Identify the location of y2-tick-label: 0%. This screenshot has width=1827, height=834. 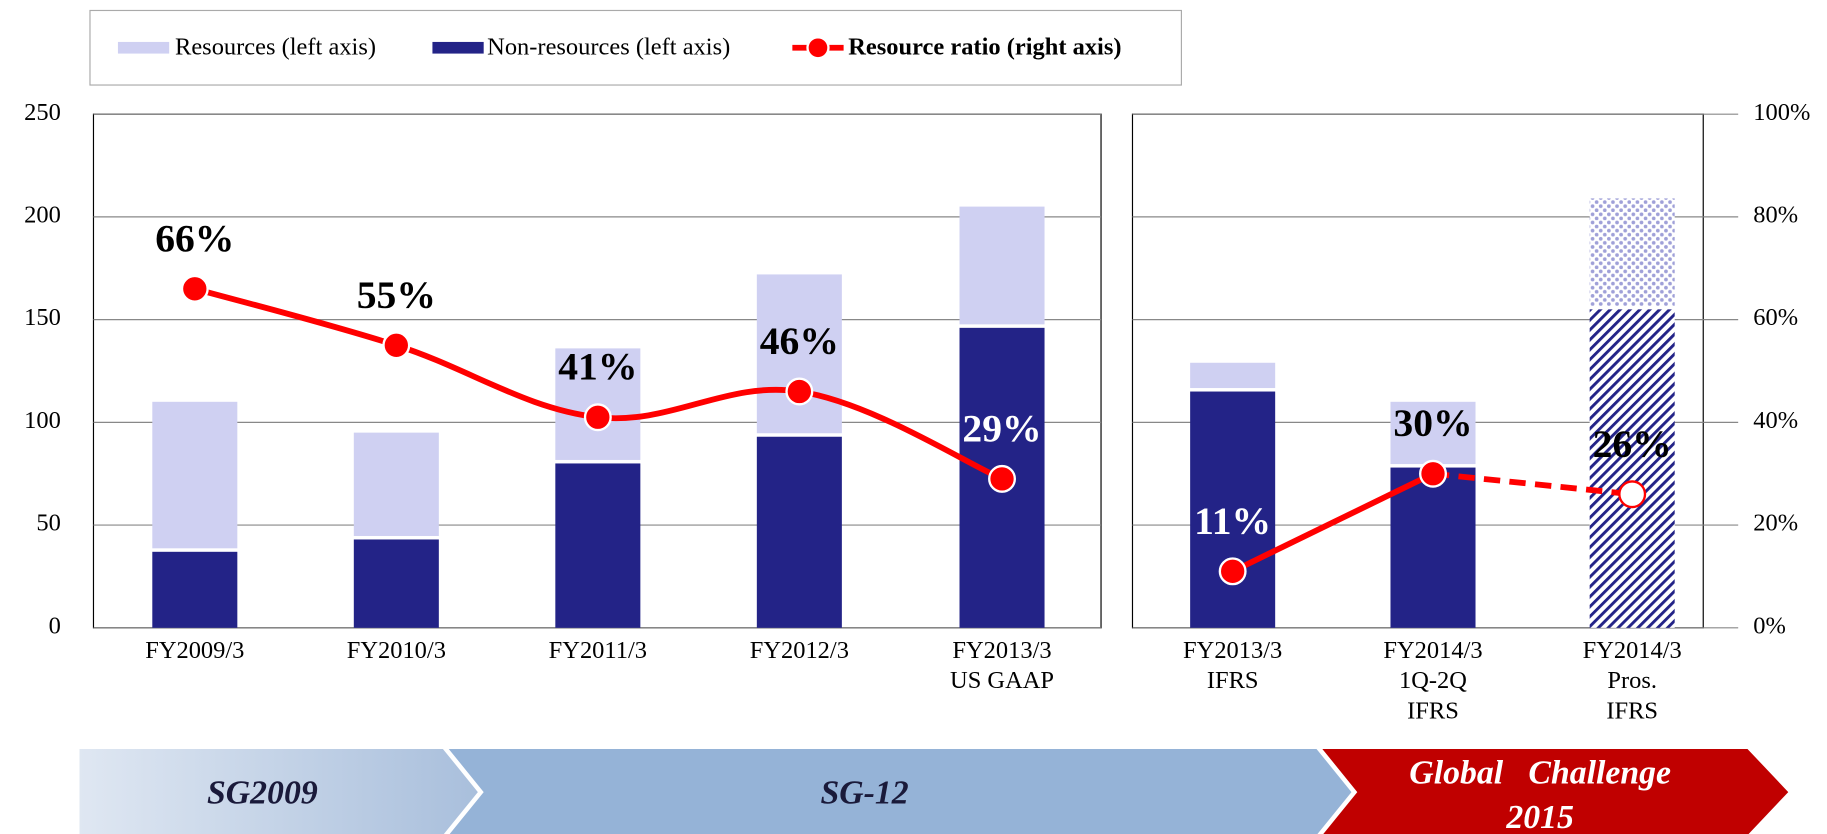
(1769, 625).